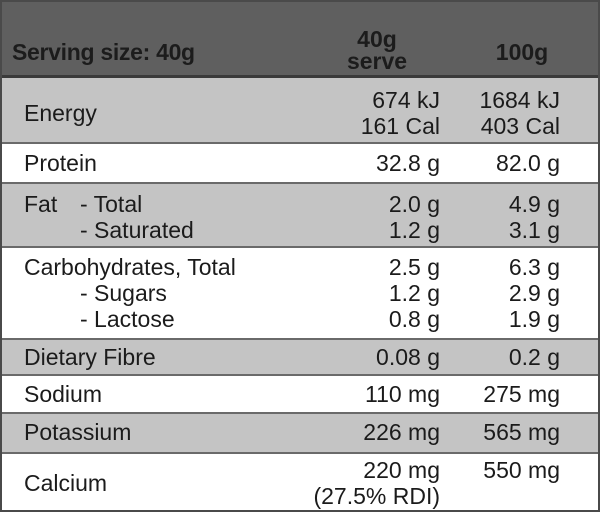 Image resolution: width=600 pixels, height=512 pixels. What do you see at coordinates (521, 470) in the screenshot?
I see `value-calcium-100g: 550 mg` at bounding box center [521, 470].